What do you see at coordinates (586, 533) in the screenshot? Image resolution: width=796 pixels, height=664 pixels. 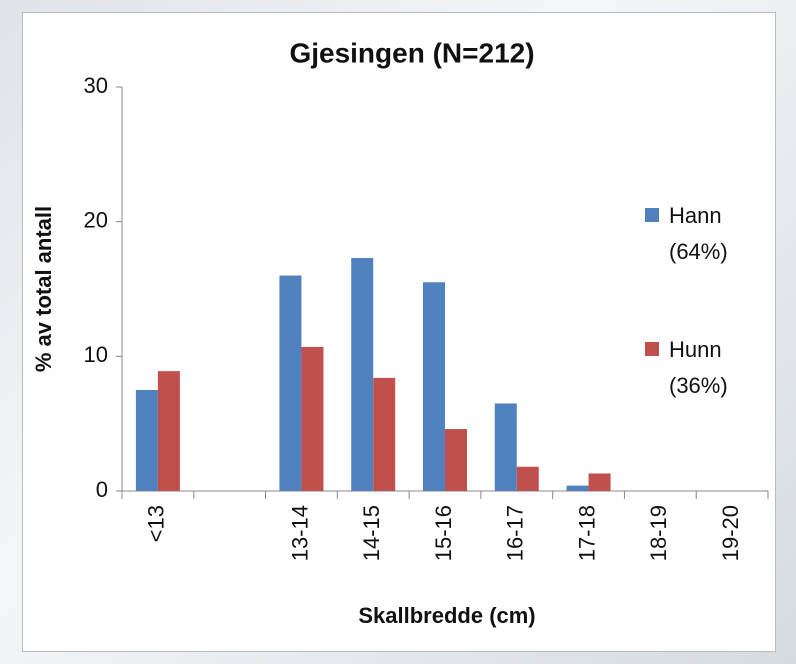 I see `x-tick-label: 17-18` at bounding box center [586, 533].